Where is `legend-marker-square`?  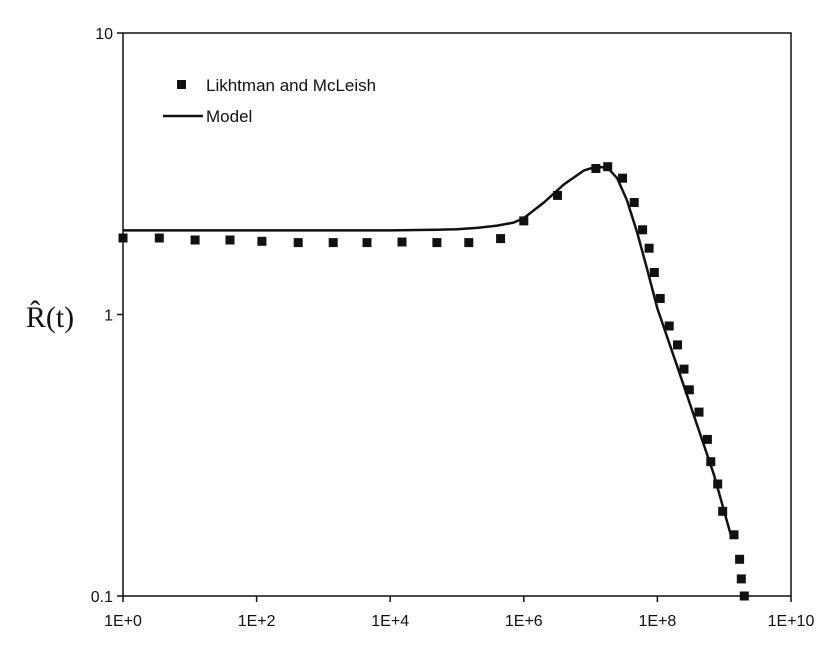
legend-marker-square is located at coordinates (181, 84).